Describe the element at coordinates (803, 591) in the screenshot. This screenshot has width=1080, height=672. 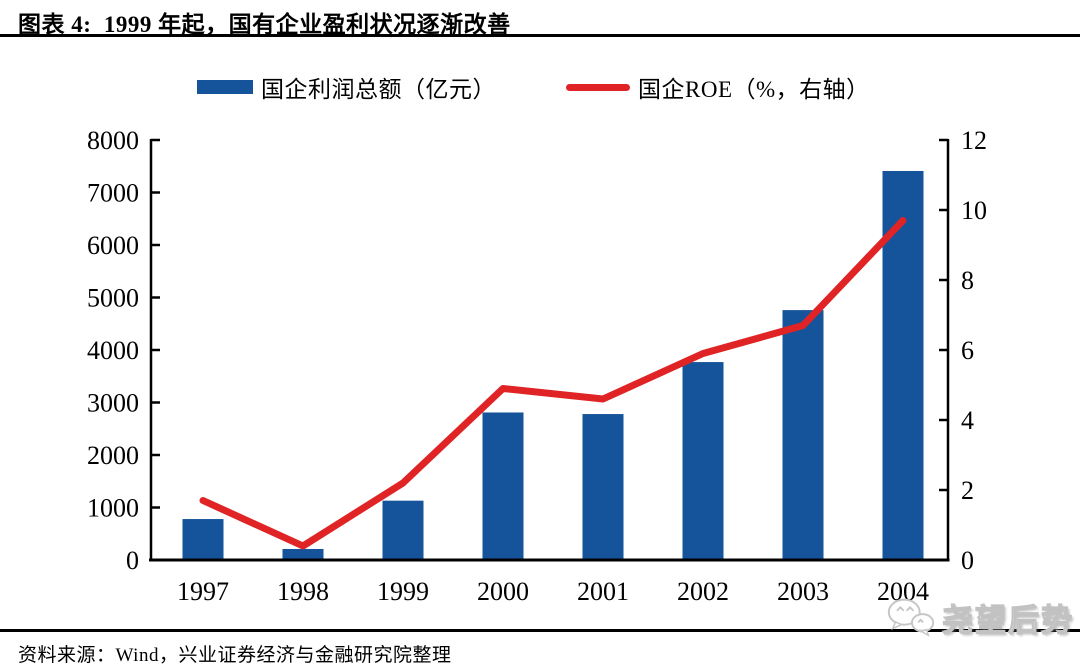
I see `x-axis-category-label: 2003` at that location.